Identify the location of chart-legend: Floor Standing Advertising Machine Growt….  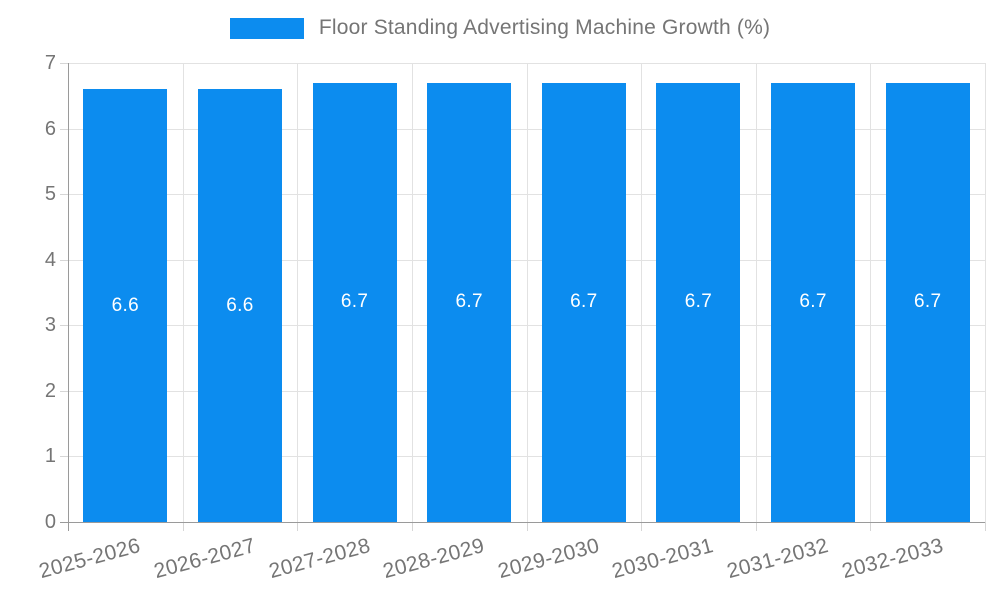
(500, 28).